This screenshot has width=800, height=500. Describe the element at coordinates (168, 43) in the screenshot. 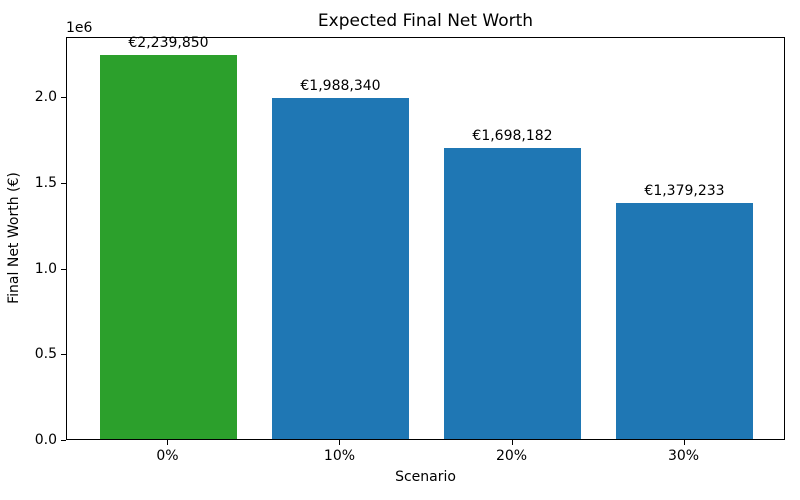

I see `bar-value-label-0%: €2,239,850` at that location.